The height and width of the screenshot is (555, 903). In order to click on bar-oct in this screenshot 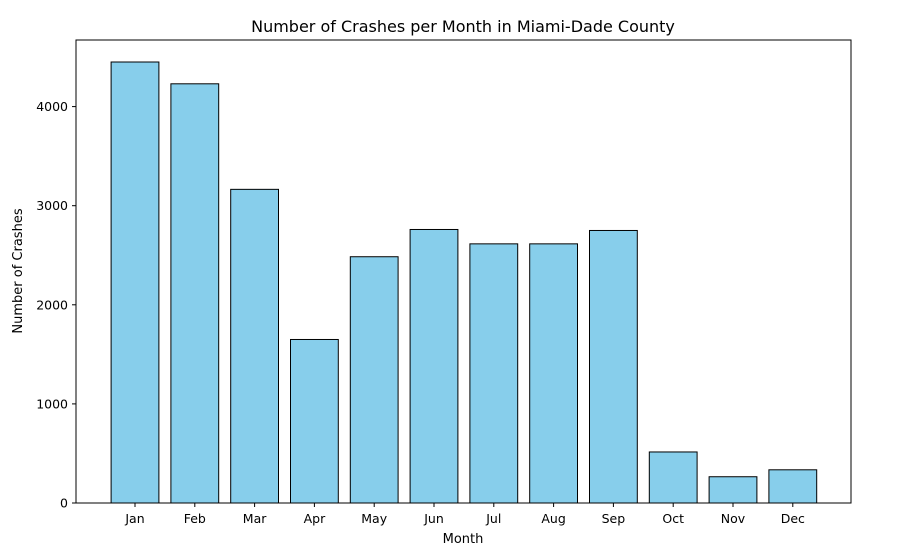, I will do `click(673, 477)`.